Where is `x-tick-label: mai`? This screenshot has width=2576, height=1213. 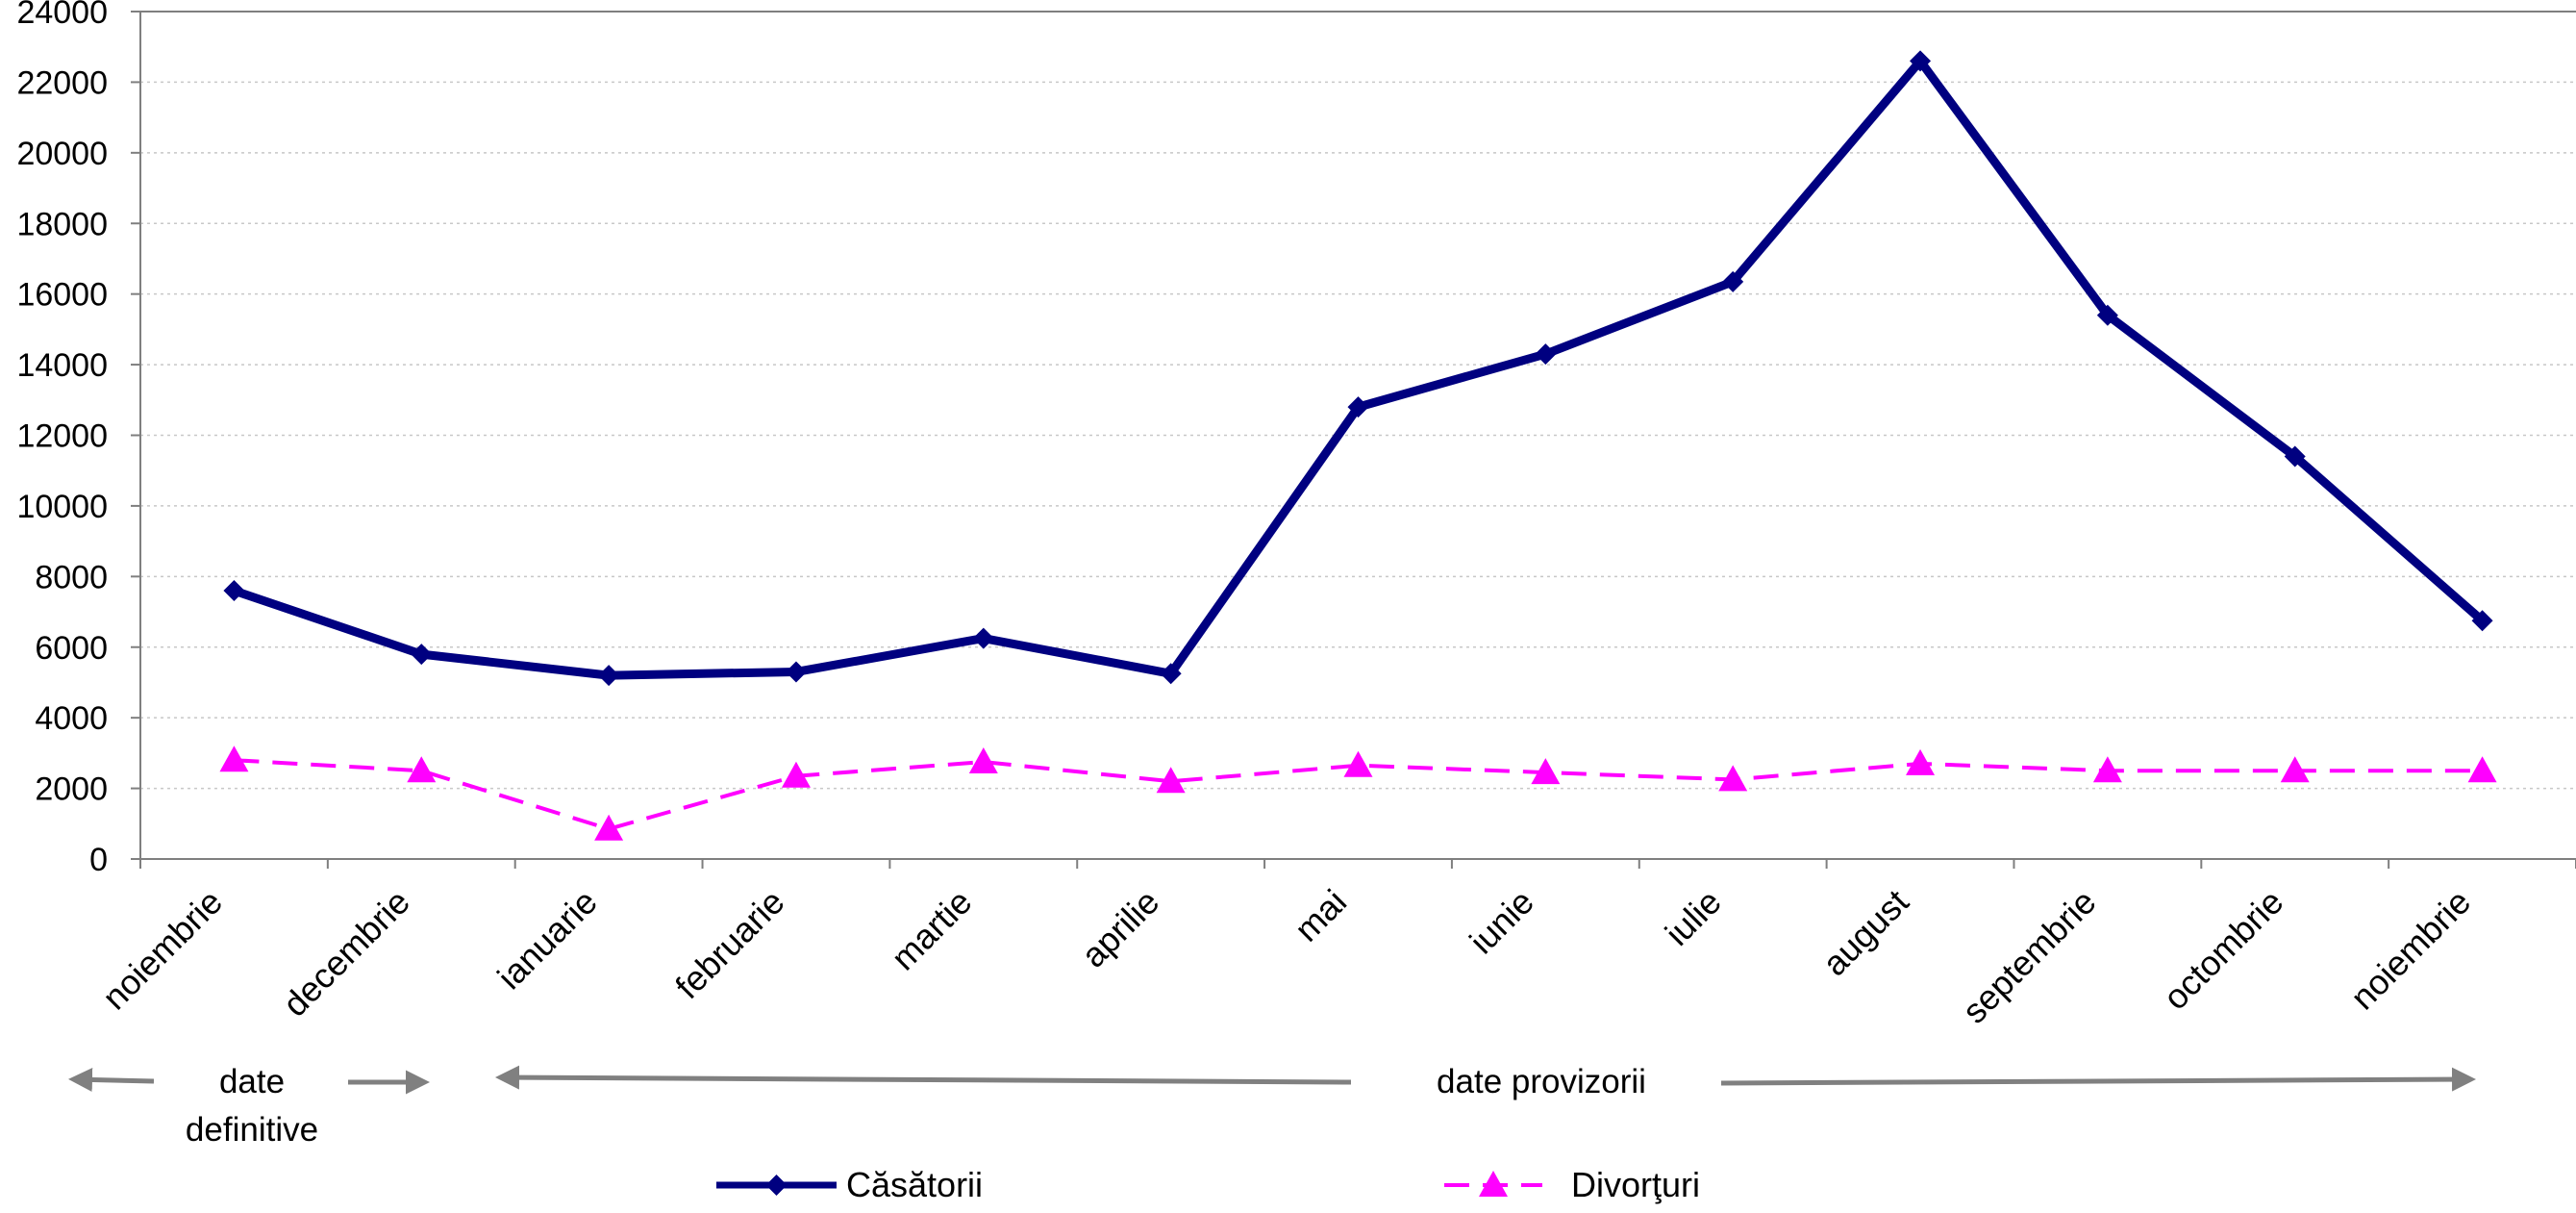
x-tick-label: mai is located at coordinates (1320, 916).